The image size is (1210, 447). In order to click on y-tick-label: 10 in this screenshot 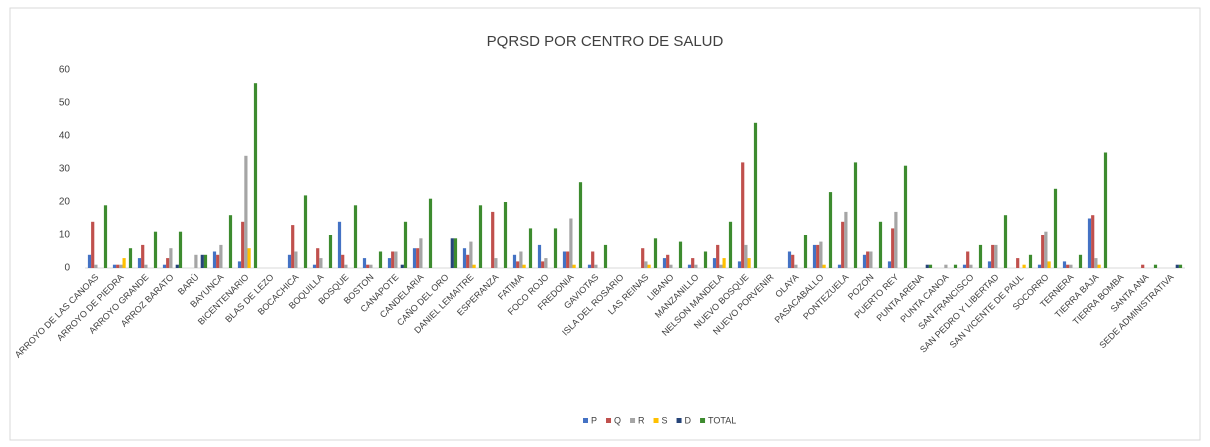, I will do `click(65, 235)`.